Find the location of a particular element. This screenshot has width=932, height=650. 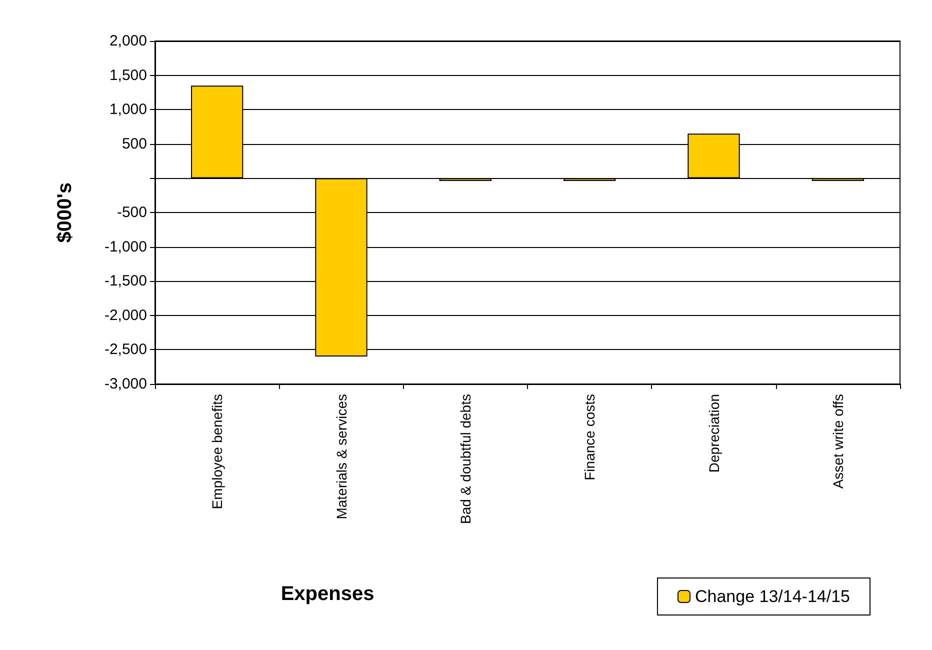

y-axis-title: $000's is located at coordinates (65, 212).